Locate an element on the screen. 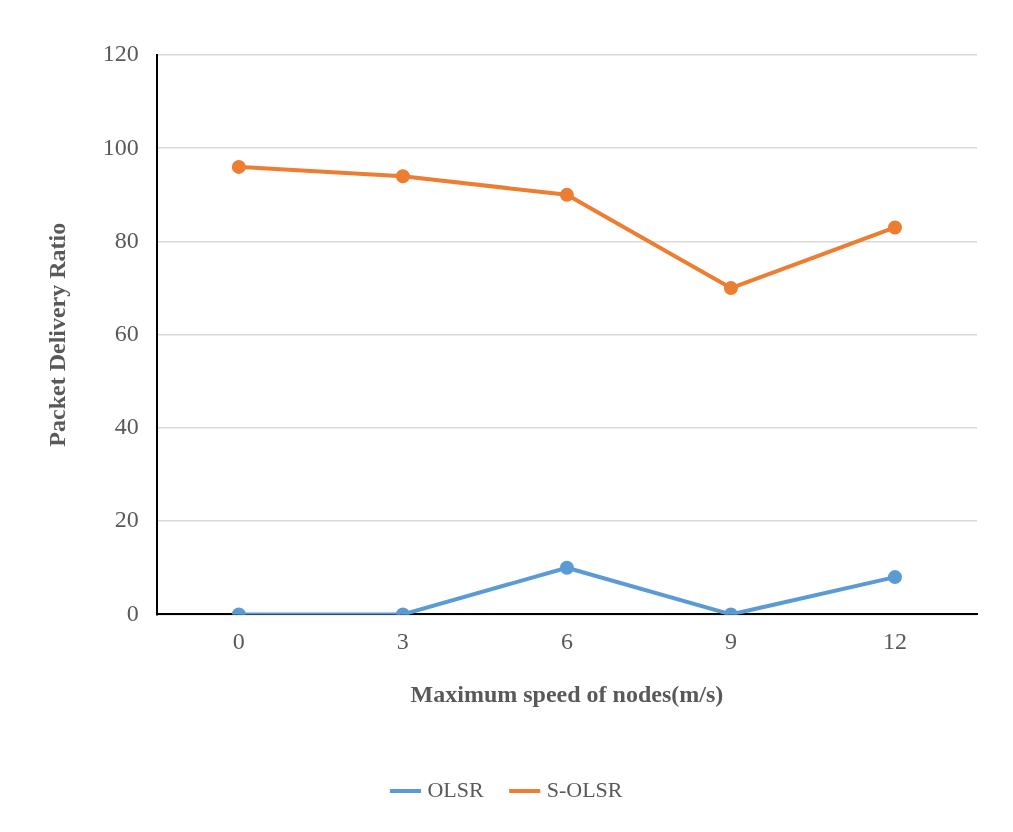 This screenshot has width=1013, height=832. y-tick-label: 120 is located at coordinates (120, 53).